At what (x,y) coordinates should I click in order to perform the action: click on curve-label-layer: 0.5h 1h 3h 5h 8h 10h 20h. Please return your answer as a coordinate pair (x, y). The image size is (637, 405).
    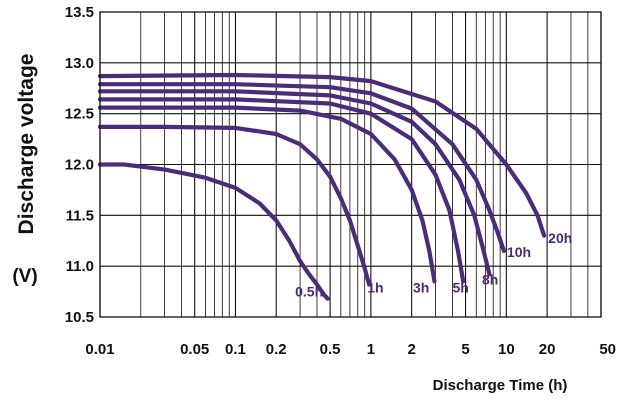
    Looking at the image, I should click on (433, 265).